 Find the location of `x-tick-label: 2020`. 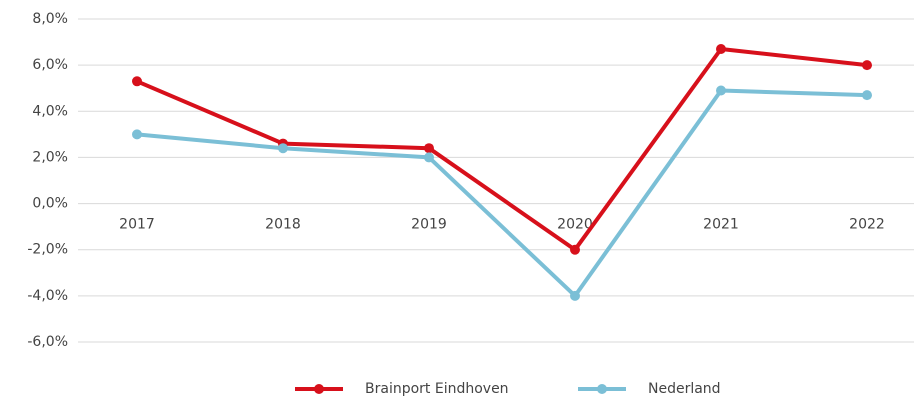

x-tick-label: 2020 is located at coordinates (575, 225).